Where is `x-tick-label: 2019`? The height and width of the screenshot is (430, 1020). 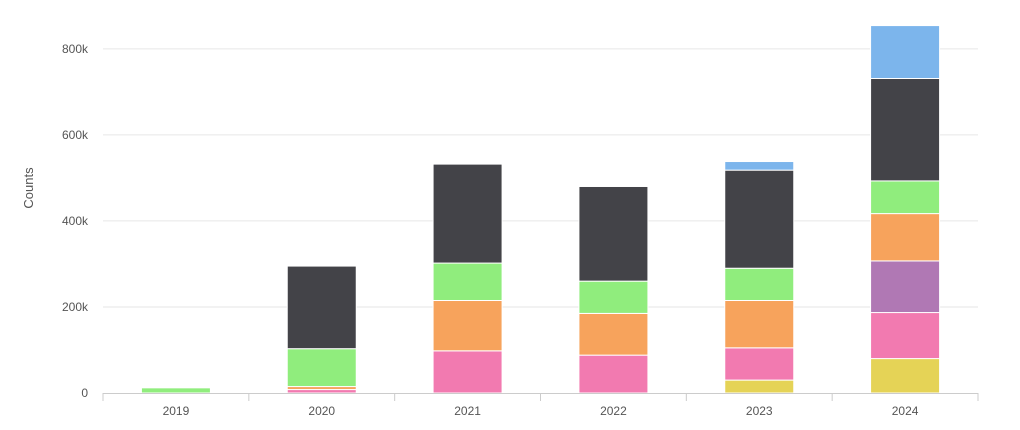
x-tick-label: 2019 is located at coordinates (176, 411).